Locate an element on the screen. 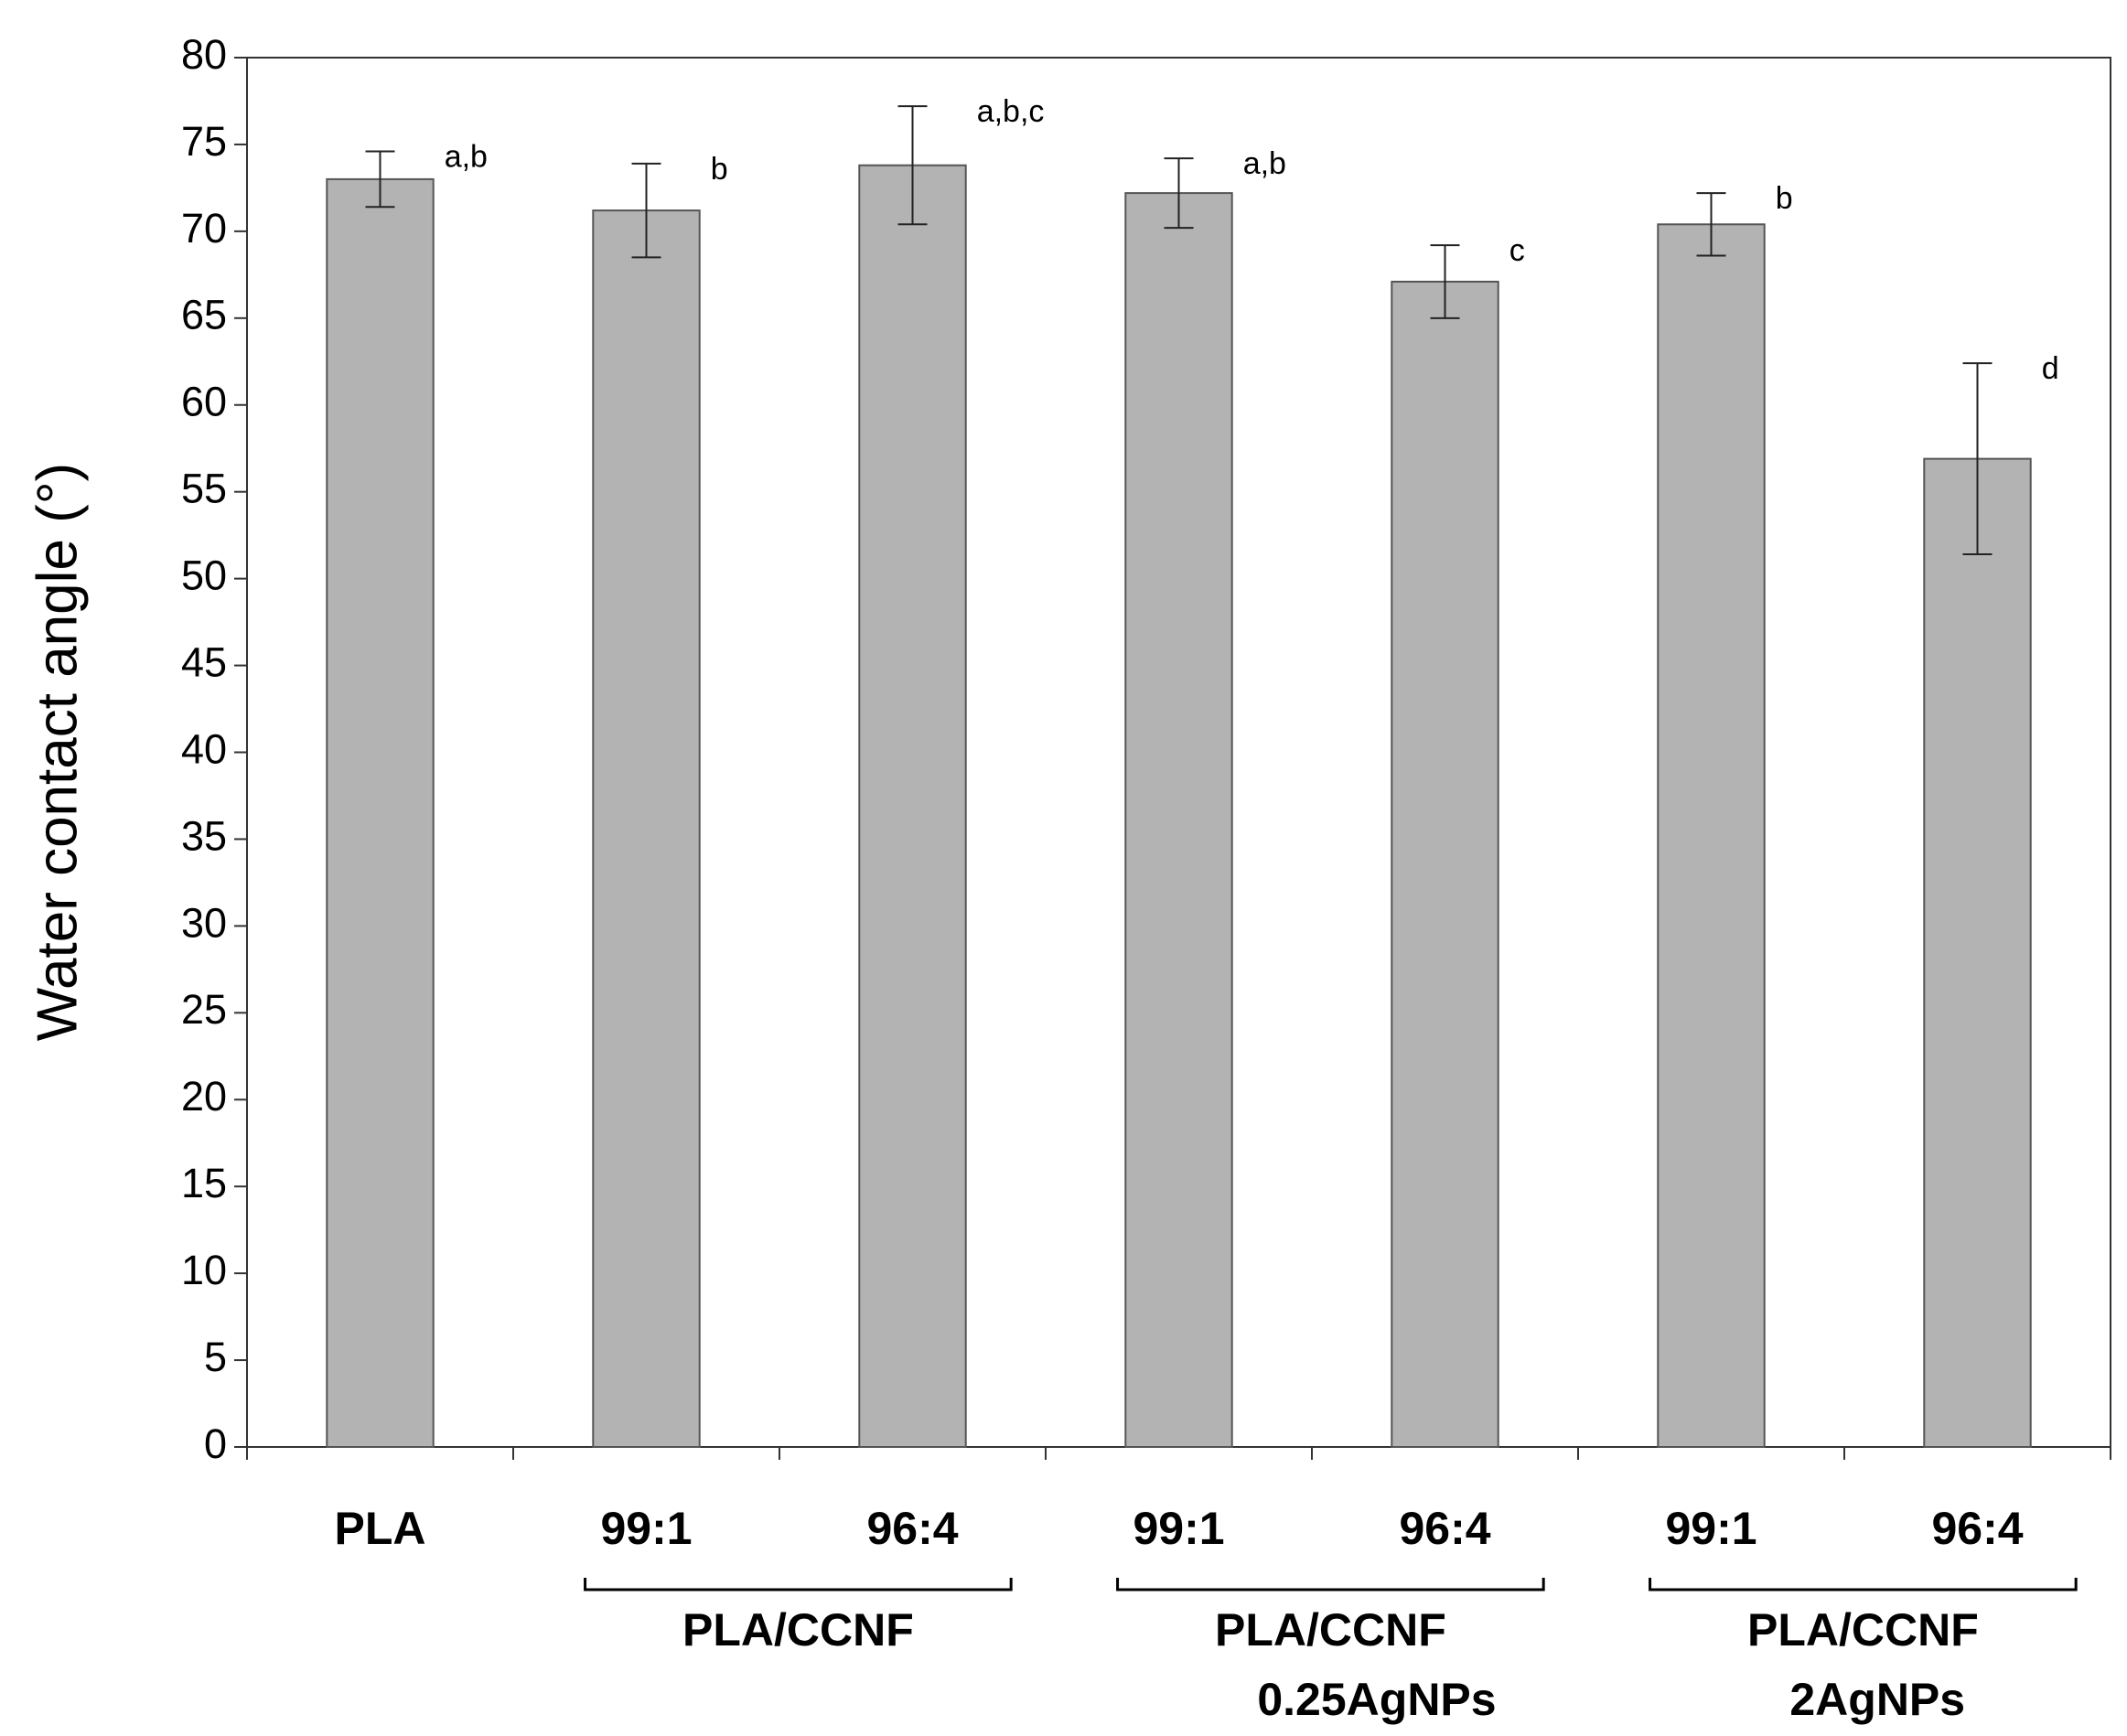 The width and height of the screenshot is (2127, 1736). y-tick-label: 15 is located at coordinates (204, 1183).